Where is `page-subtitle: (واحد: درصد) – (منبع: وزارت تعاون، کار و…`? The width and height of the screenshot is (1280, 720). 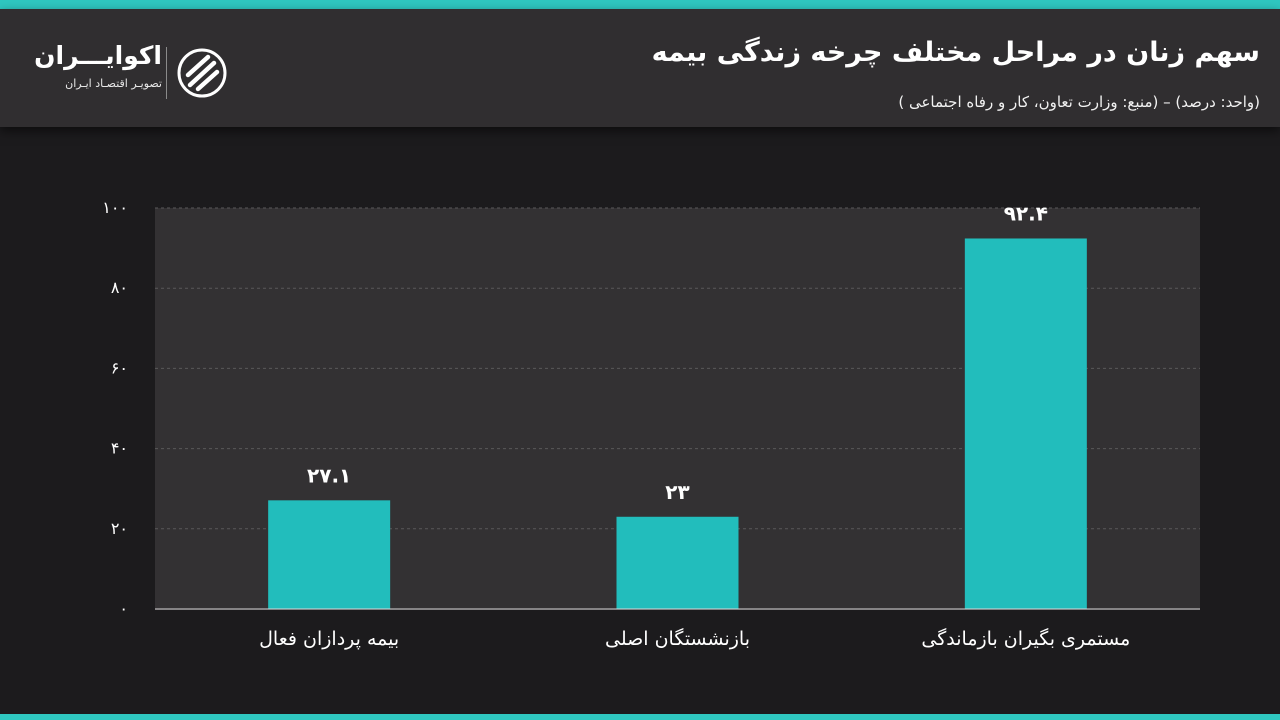 page-subtitle: (واحد: درصد) – (منبع: وزارت تعاون، کار و… is located at coordinates (1079, 102).